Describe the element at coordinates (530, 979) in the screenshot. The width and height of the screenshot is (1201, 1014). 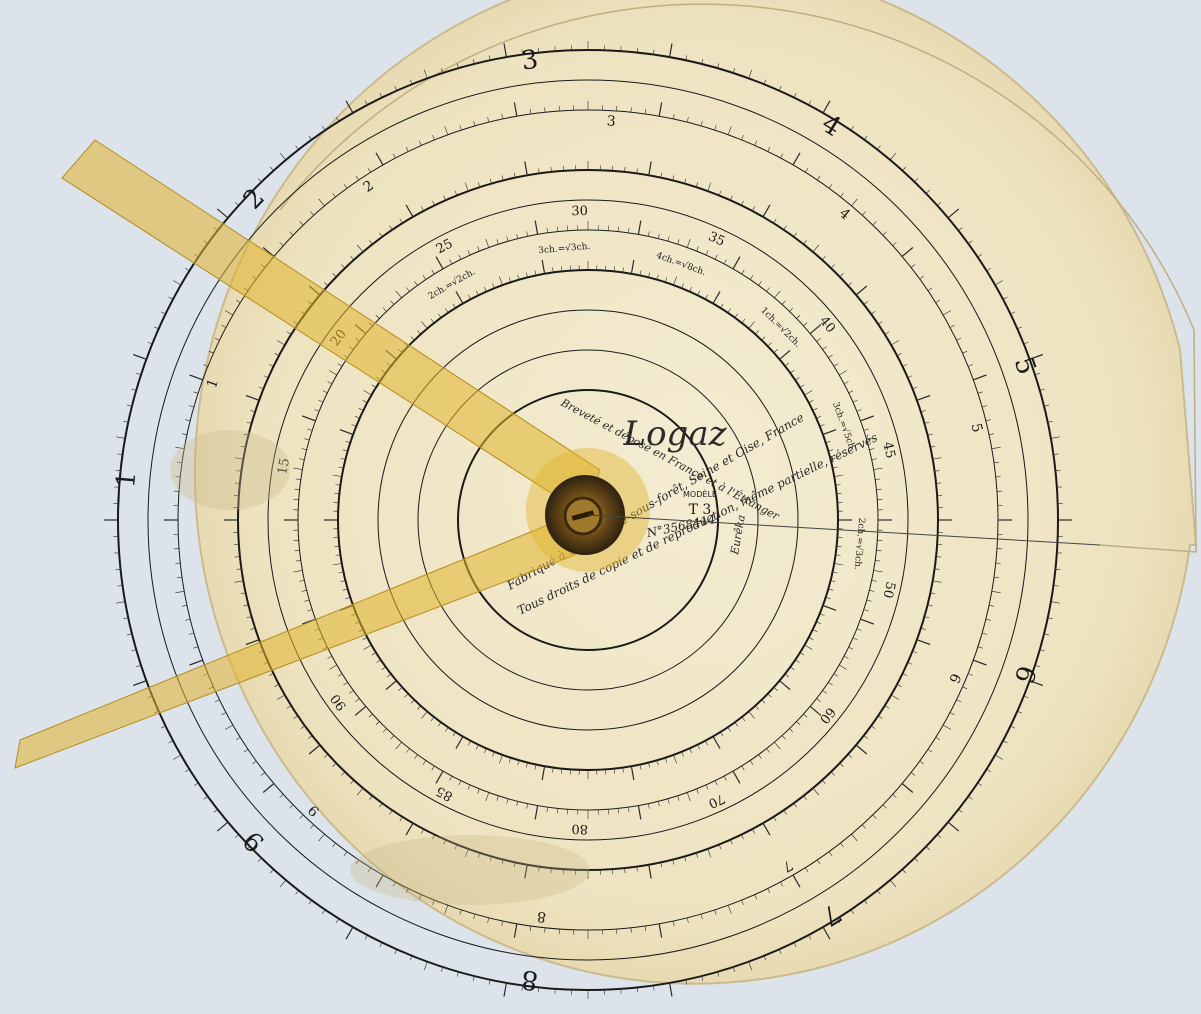
I see `scale-digit: 8` at that location.